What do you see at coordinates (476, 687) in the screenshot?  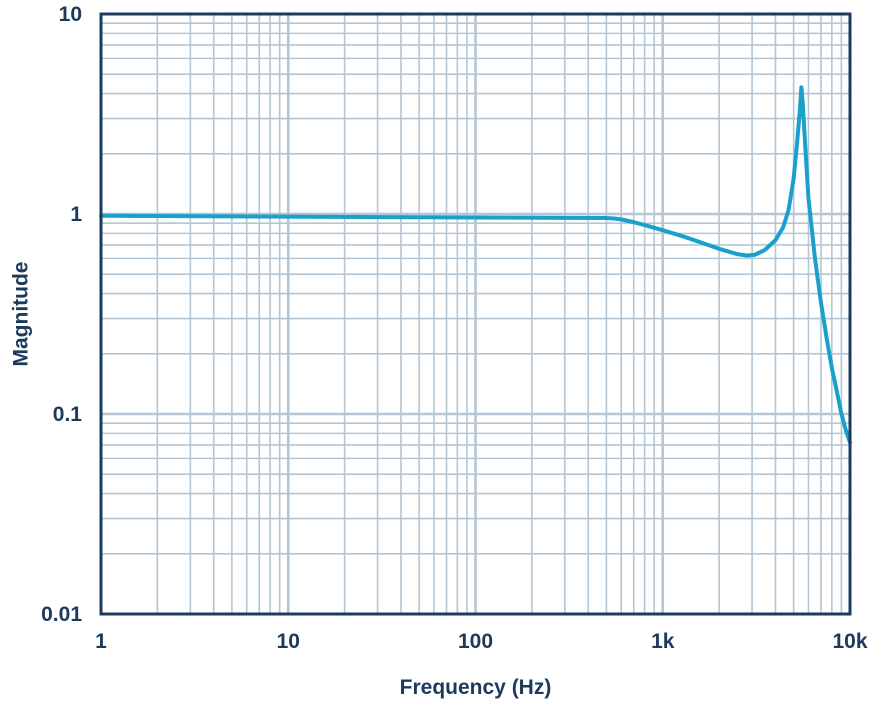 I see `x-axis-title: Frequency (Hz)` at bounding box center [476, 687].